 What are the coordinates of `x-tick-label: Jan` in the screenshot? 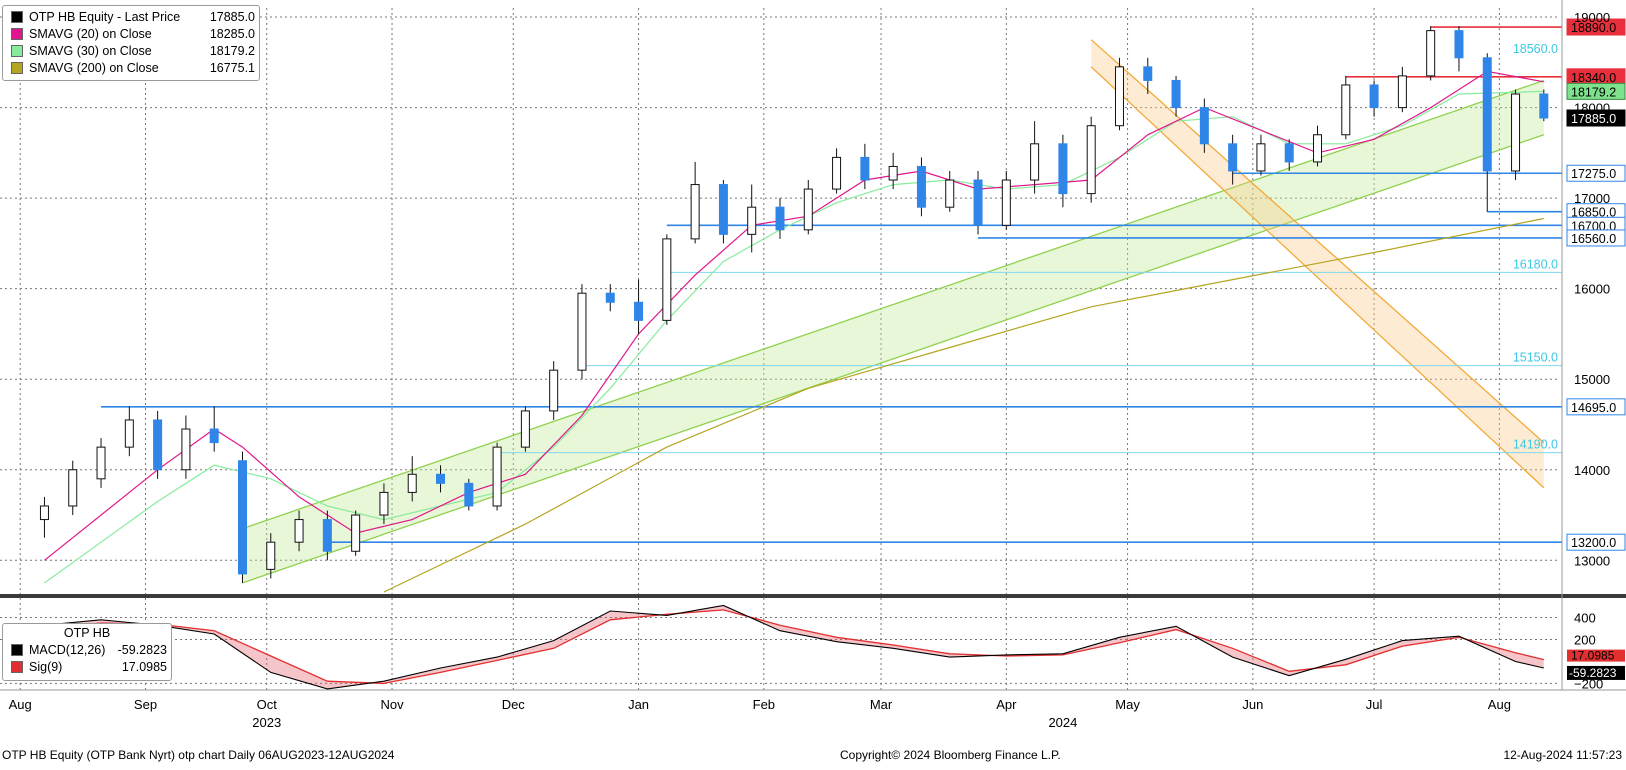 It's located at (638, 704).